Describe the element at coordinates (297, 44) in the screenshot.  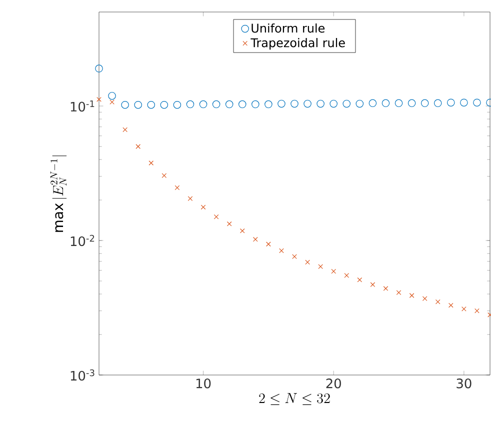
I see `legend-label: Trapezoidal rule` at that location.